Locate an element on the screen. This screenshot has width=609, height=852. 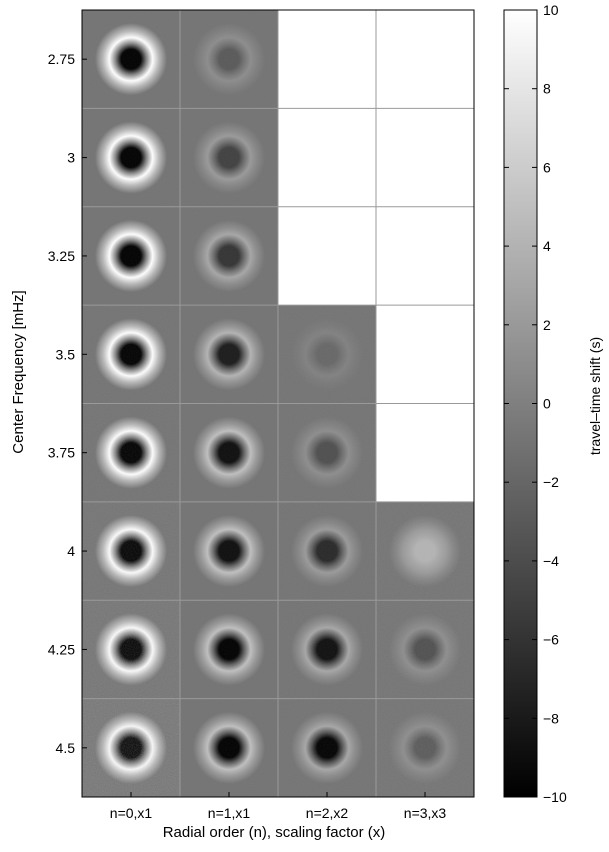
x-tick-label: n=3,x3 is located at coordinates (425, 813).